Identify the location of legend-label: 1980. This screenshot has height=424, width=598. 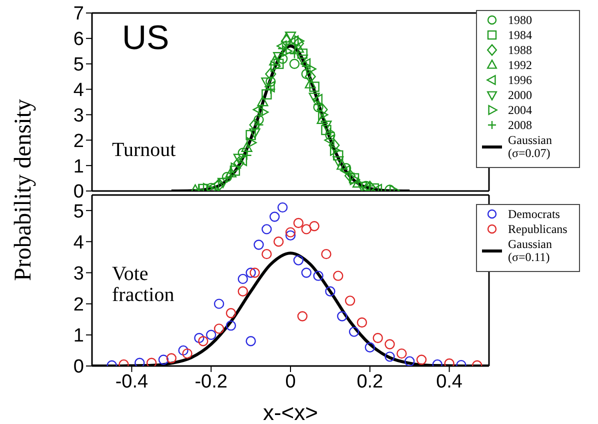
(520, 20).